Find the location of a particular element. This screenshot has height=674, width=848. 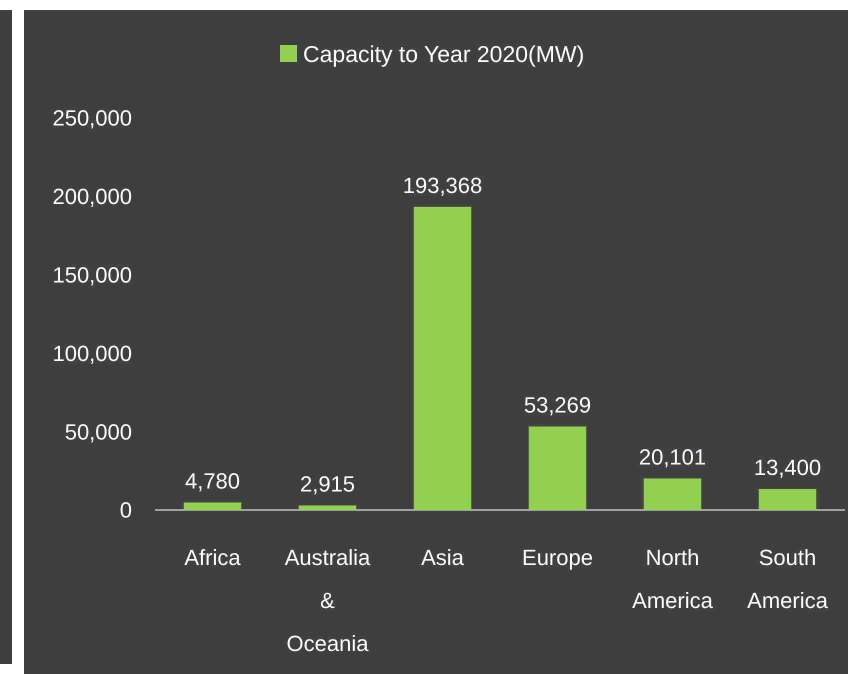

data-label: 20,101 is located at coordinates (672, 457).